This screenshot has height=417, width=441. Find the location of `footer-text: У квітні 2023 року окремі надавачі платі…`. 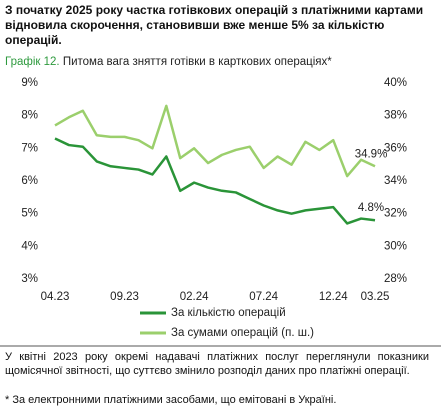

footer-text: У квітні 2023 року окремі надавачі платі… is located at coordinates (217, 364).